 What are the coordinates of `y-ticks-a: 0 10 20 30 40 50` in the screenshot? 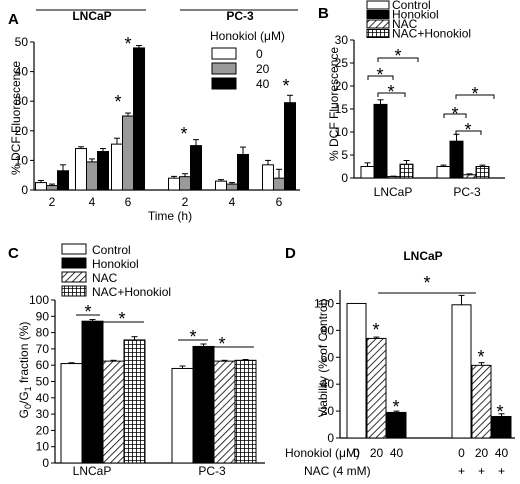 It's located at (24, 116).